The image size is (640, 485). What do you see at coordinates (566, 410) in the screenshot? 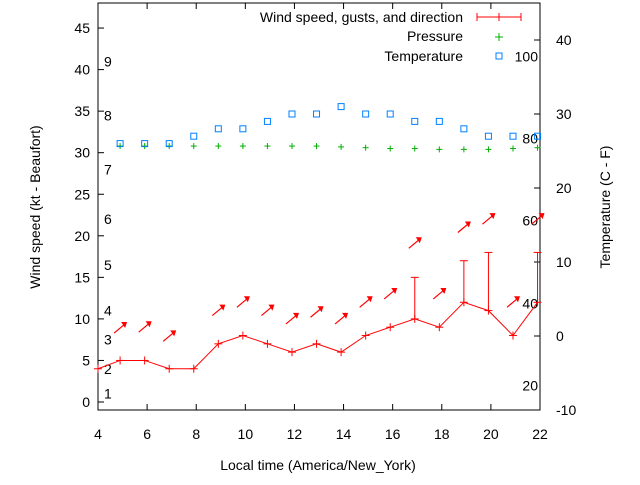
I see `y2-tick-label: -10` at bounding box center [566, 410].